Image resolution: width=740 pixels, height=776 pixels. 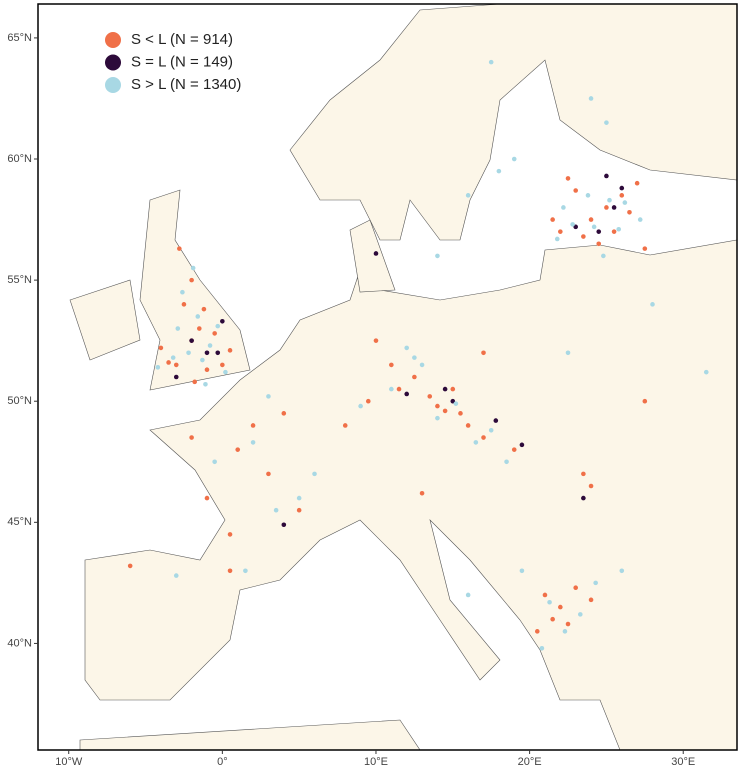 I want to click on y-tick-label: 60°N, so click(x=19, y=159).